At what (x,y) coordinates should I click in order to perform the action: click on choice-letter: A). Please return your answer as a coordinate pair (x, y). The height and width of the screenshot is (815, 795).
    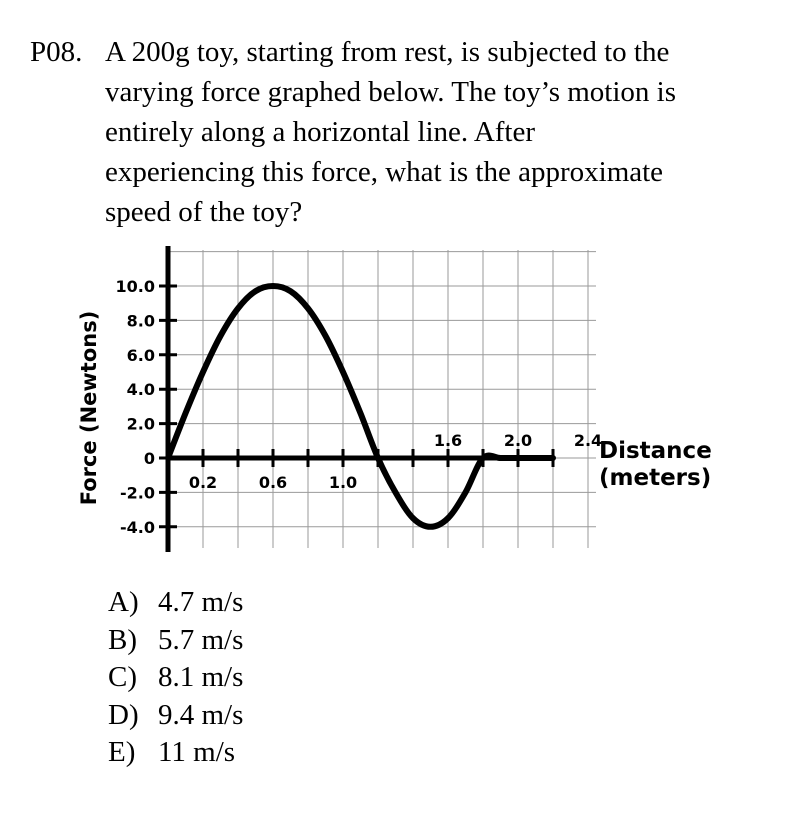
    Looking at the image, I should click on (123, 602).